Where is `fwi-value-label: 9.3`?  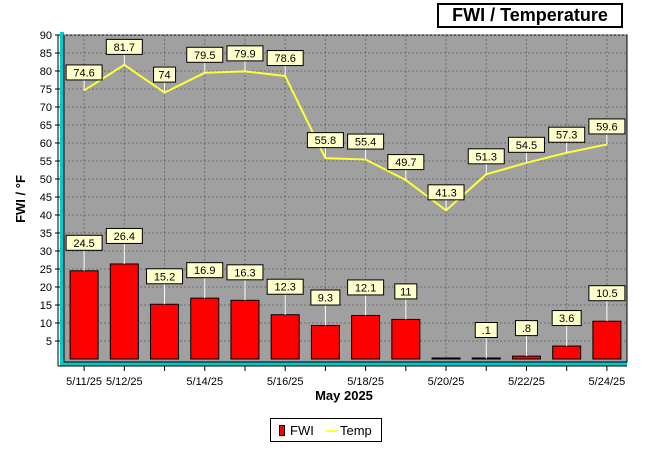 fwi-value-label: 9.3 is located at coordinates (325, 299).